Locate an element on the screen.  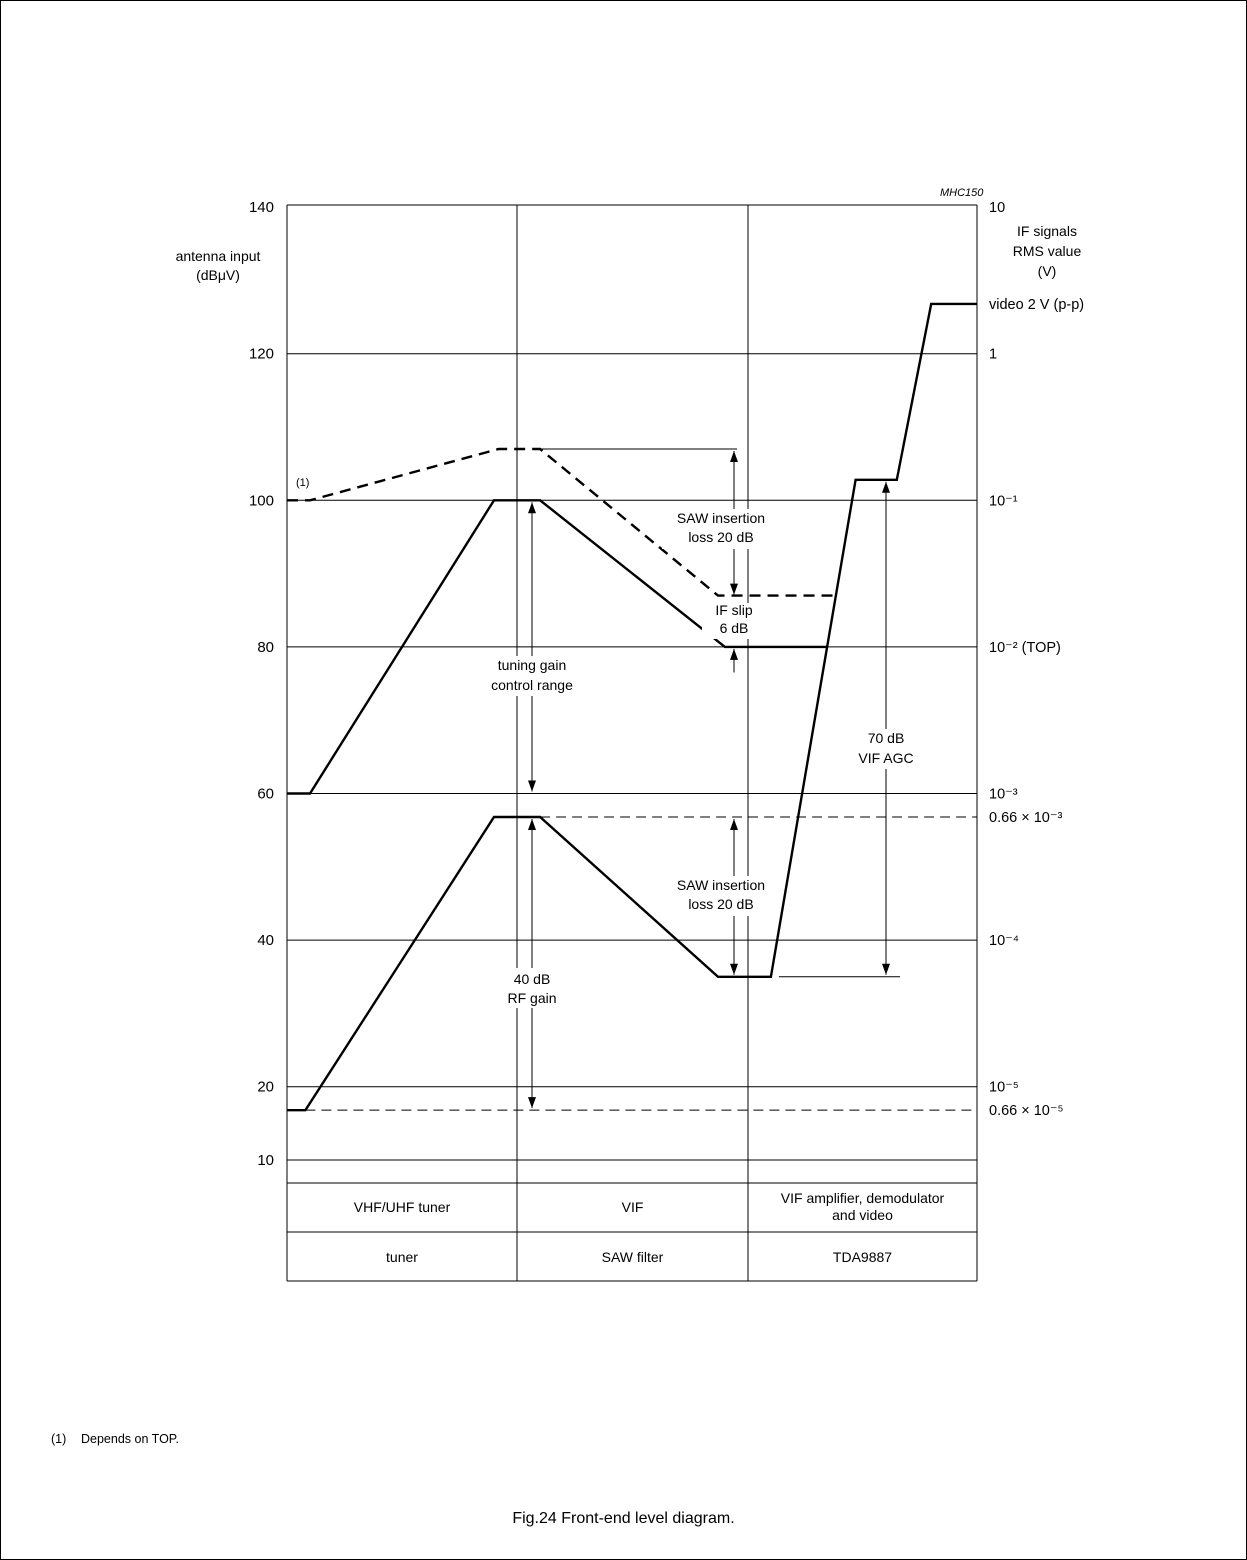
right-tick-label-4: 10⁻² (TOP) is located at coordinates (1025, 648).